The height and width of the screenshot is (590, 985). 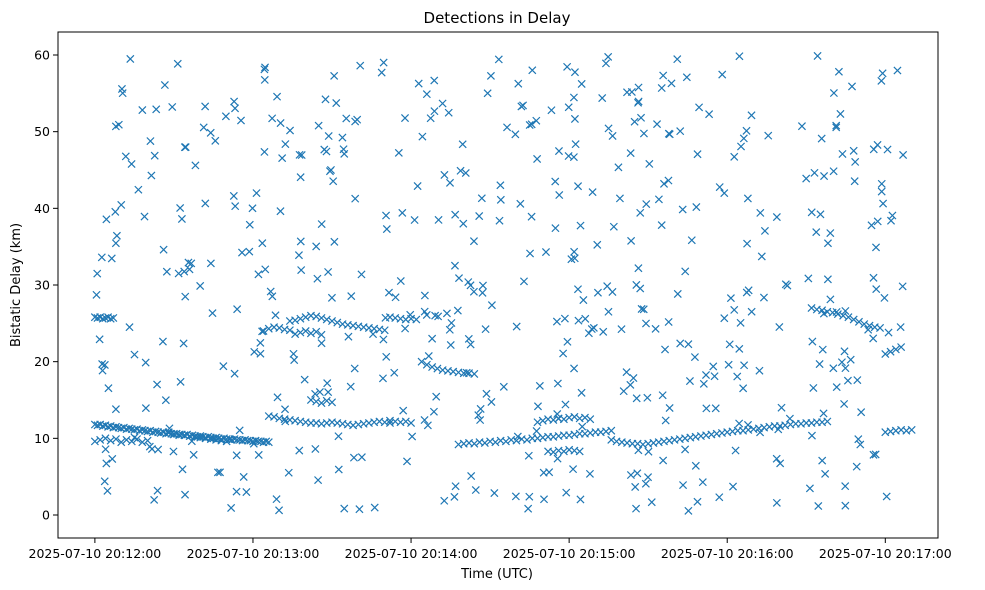 I want to click on x-tick-label: 2025-07-10 20:14:00, so click(x=411, y=553).